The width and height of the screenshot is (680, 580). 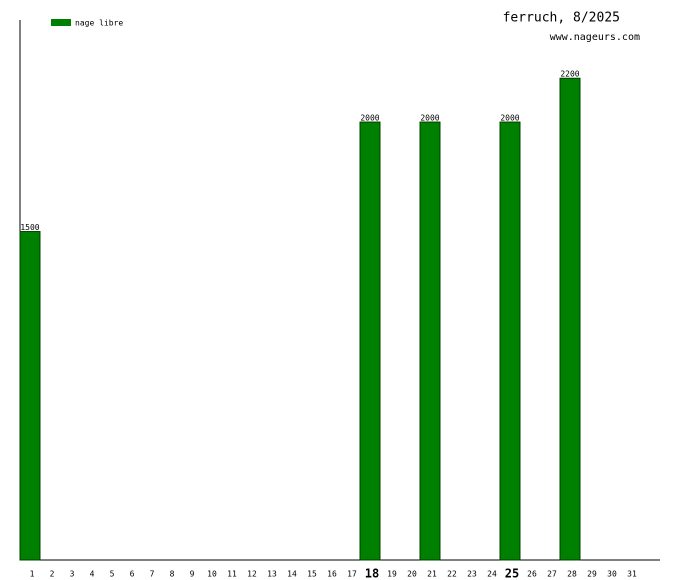 What do you see at coordinates (72, 574) in the screenshot?
I see `x-tick-label: 3` at bounding box center [72, 574].